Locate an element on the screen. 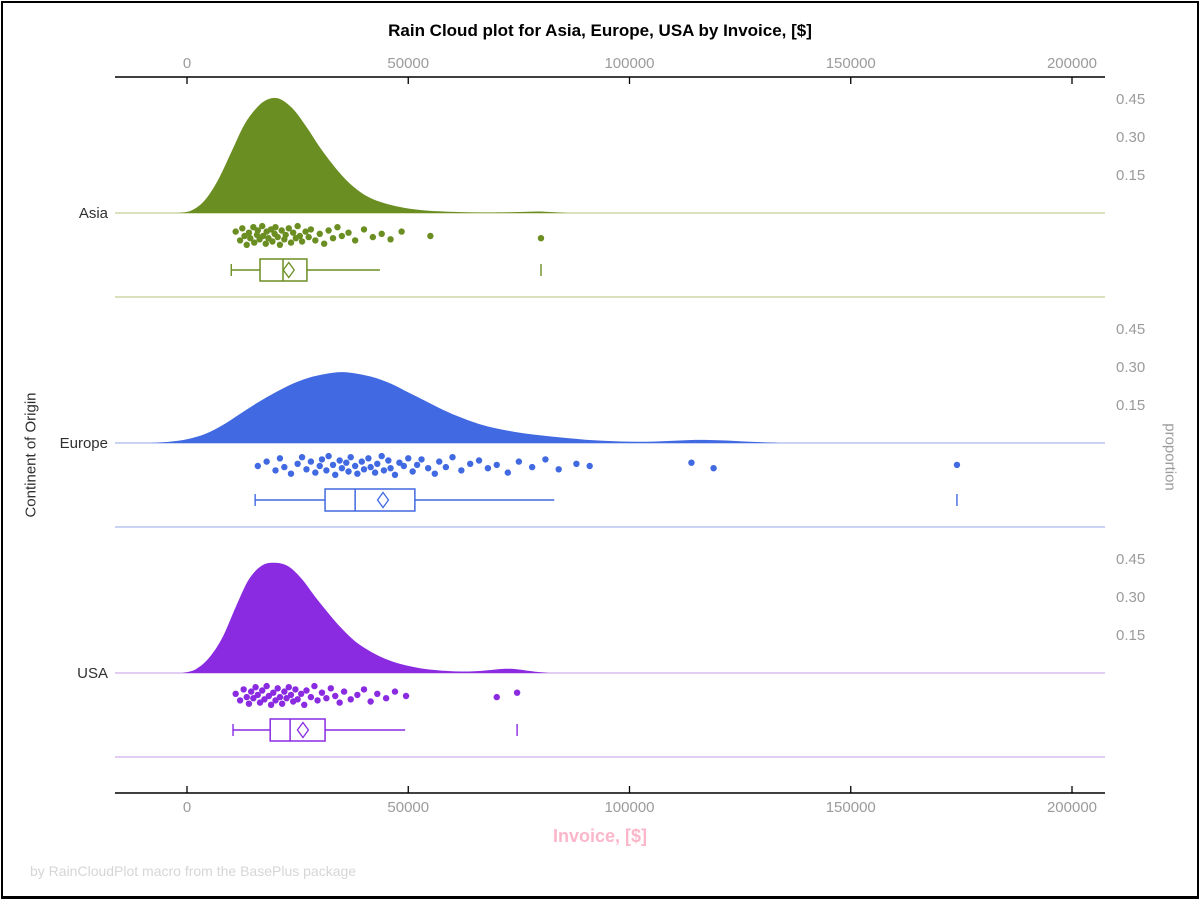 This screenshot has width=1200, height=900. x-axis-top-tick-label: 0 is located at coordinates (187, 63).